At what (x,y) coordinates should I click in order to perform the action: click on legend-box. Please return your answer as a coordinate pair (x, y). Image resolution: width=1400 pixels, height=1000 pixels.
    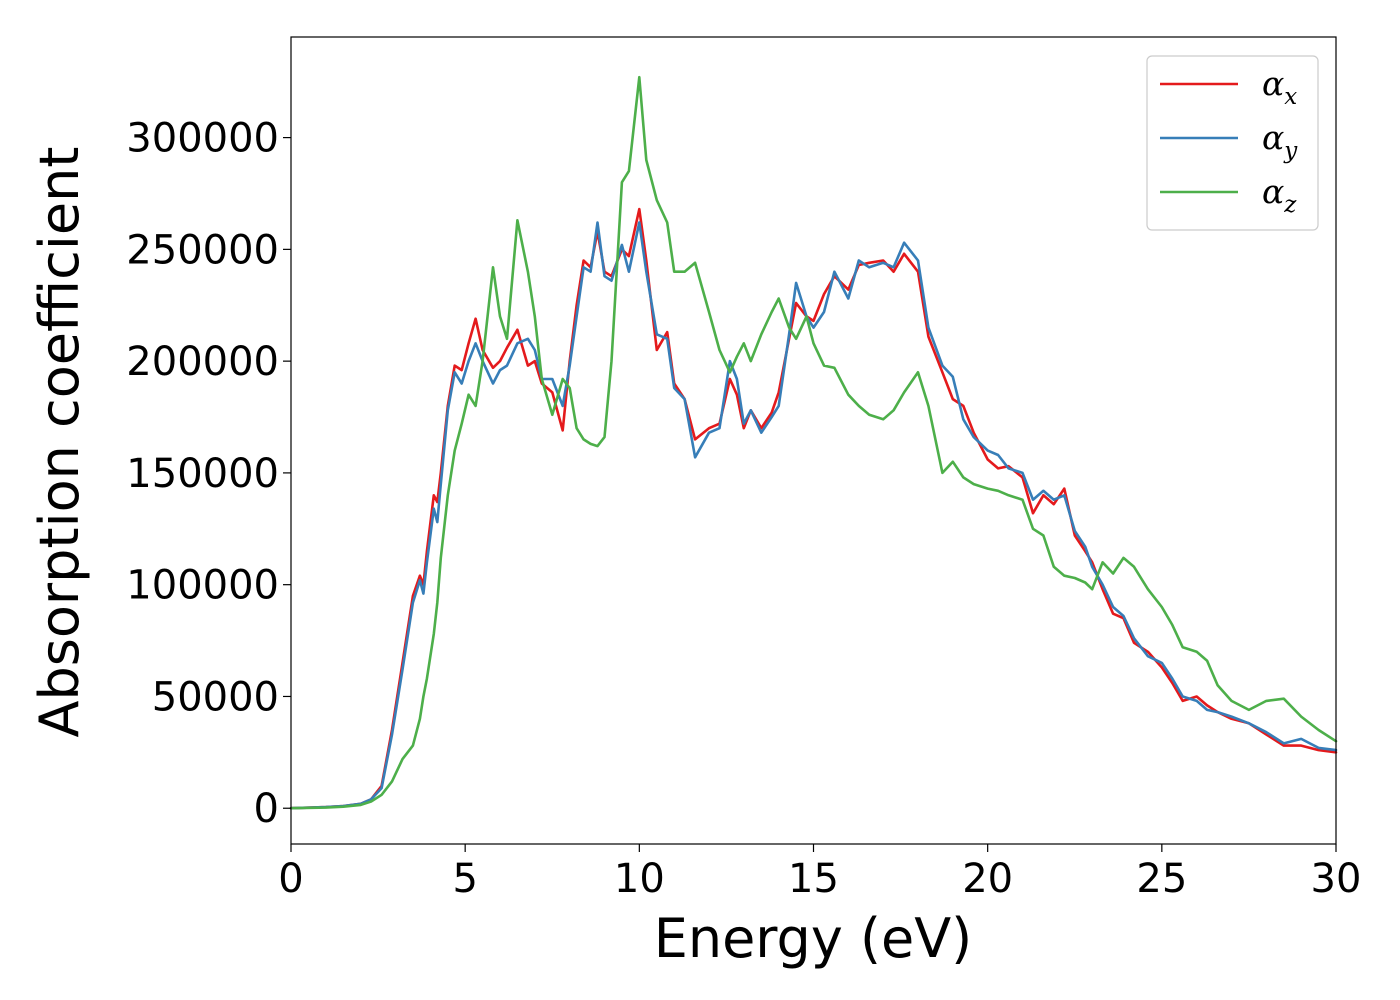
    Looking at the image, I should click on (1232, 143).